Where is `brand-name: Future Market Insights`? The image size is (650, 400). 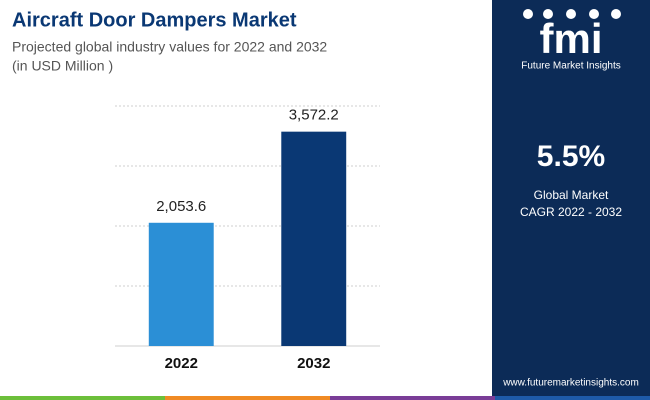 brand-name: Future Market Insights is located at coordinates (570, 66).